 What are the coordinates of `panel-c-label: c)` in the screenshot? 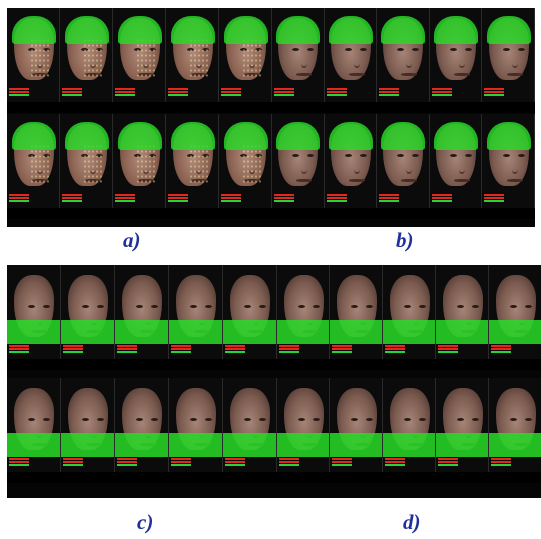 It's located at (145, 522).